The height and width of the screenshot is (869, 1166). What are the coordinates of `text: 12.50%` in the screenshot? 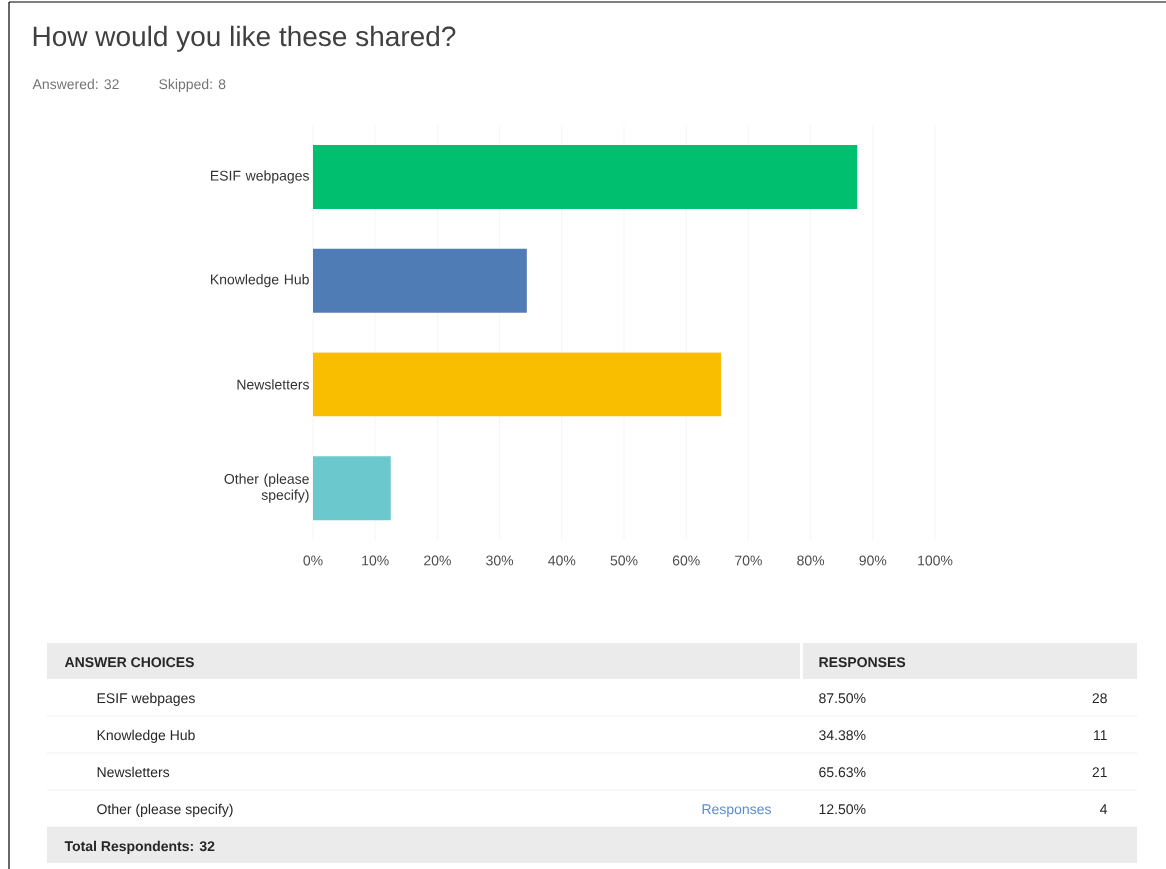 It's located at (842, 809).